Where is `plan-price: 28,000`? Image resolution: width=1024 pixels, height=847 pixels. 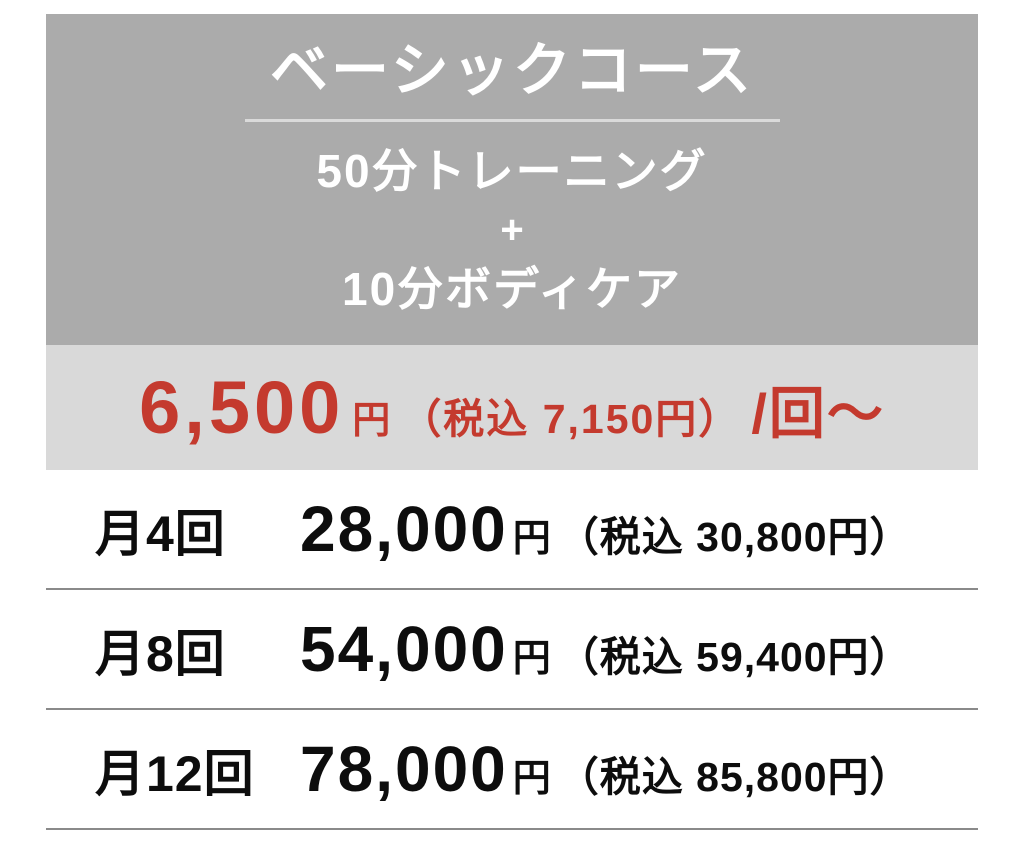 plan-price: 28,000 is located at coordinates (404, 529).